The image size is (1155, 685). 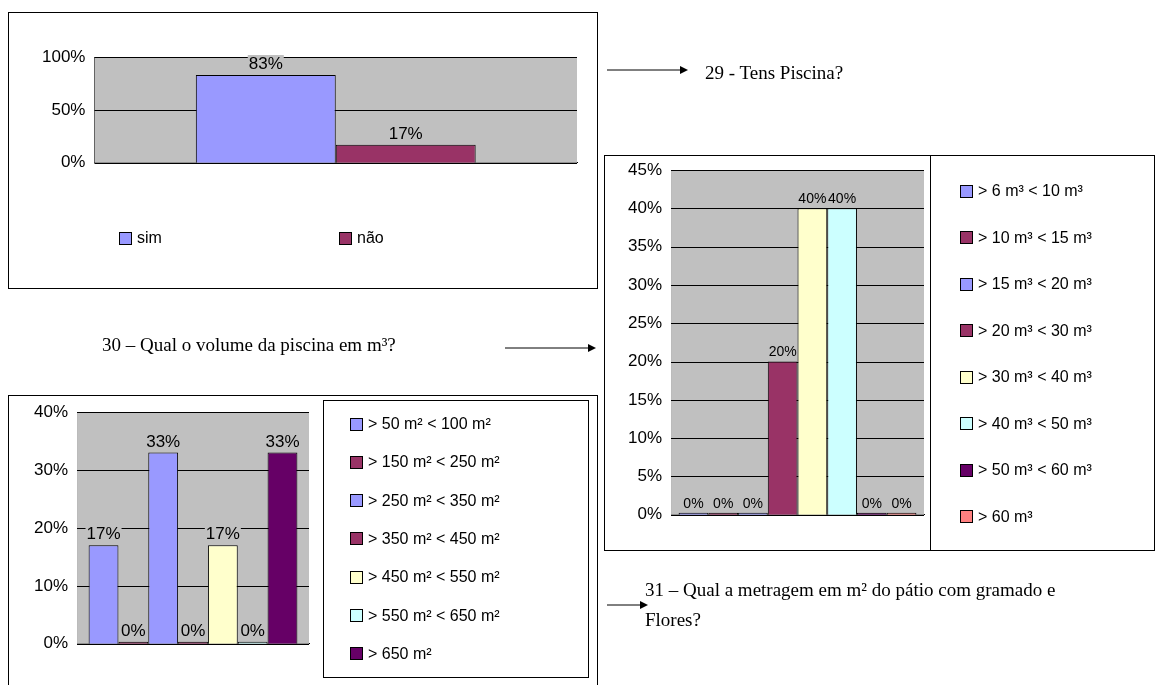 I want to click on legend-label: > 30 m³ < 40 m³, so click(x=1035, y=377).